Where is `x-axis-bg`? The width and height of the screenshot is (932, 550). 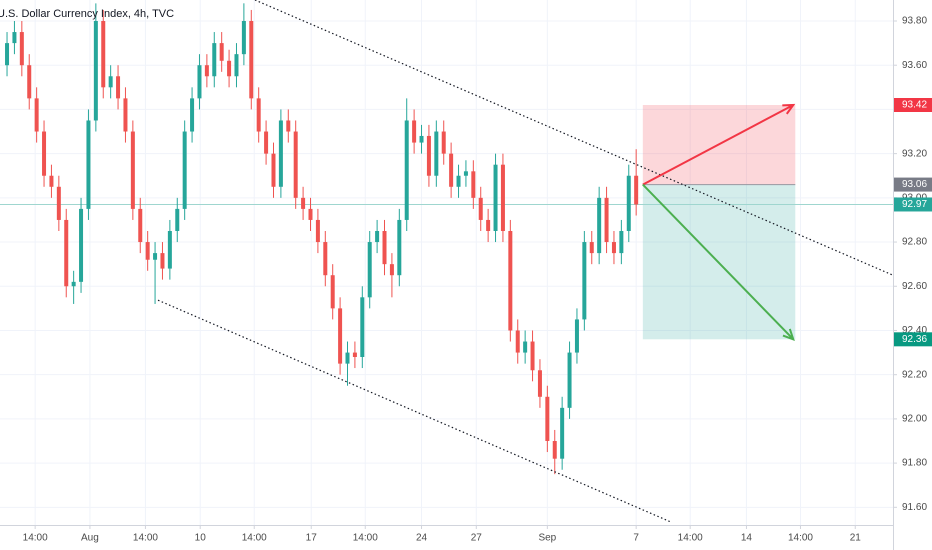
x-axis-bg is located at coordinates (466, 537).